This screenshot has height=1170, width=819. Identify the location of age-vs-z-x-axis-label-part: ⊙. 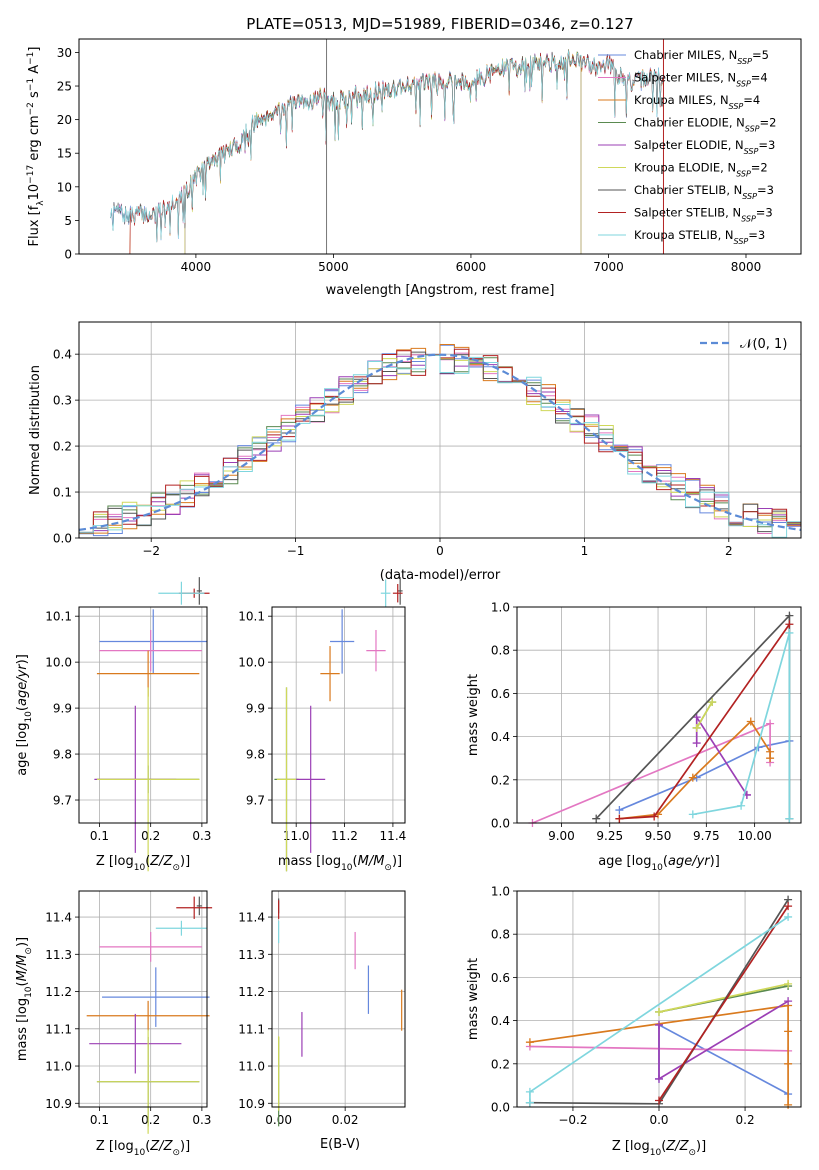
(176, 868).